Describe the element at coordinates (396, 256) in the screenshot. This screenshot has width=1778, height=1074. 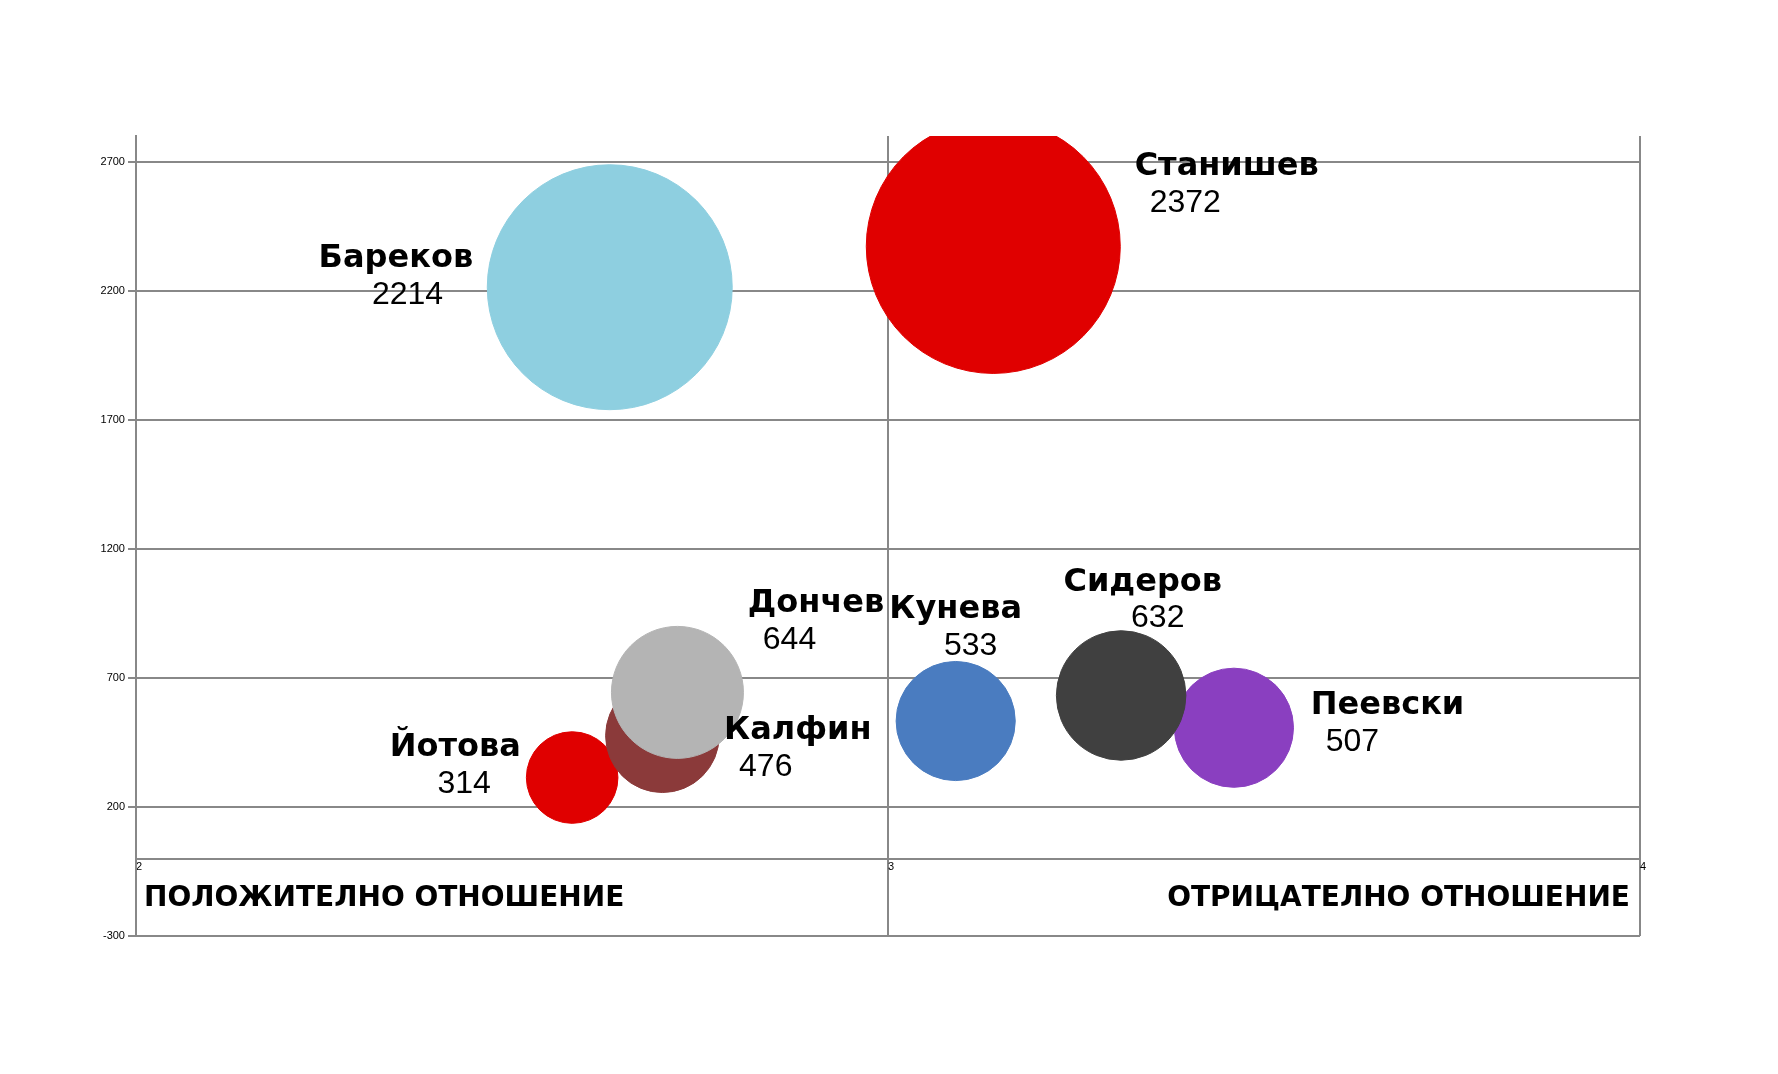
I see `series-label: Бареков` at that location.